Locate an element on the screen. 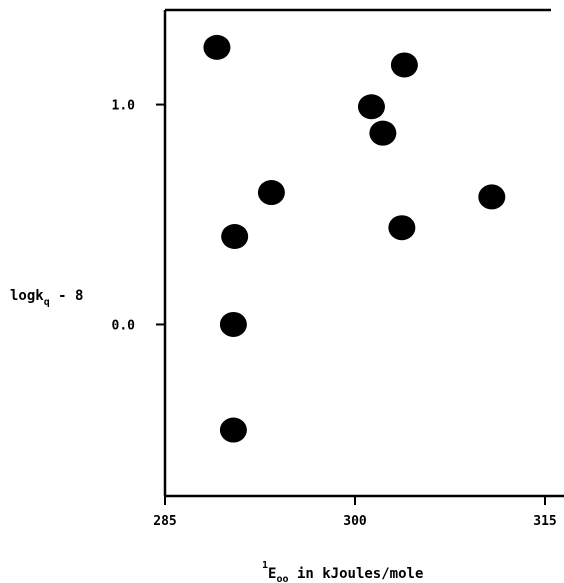 This screenshot has height=583, width=564. x-tick-label: 300 is located at coordinates (355, 521).